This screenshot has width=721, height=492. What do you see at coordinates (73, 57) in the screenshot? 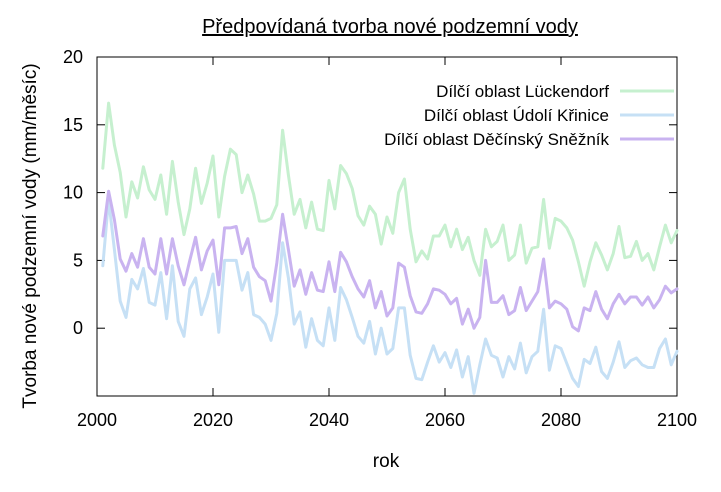
I see `y-tick-label: 20` at bounding box center [73, 57].